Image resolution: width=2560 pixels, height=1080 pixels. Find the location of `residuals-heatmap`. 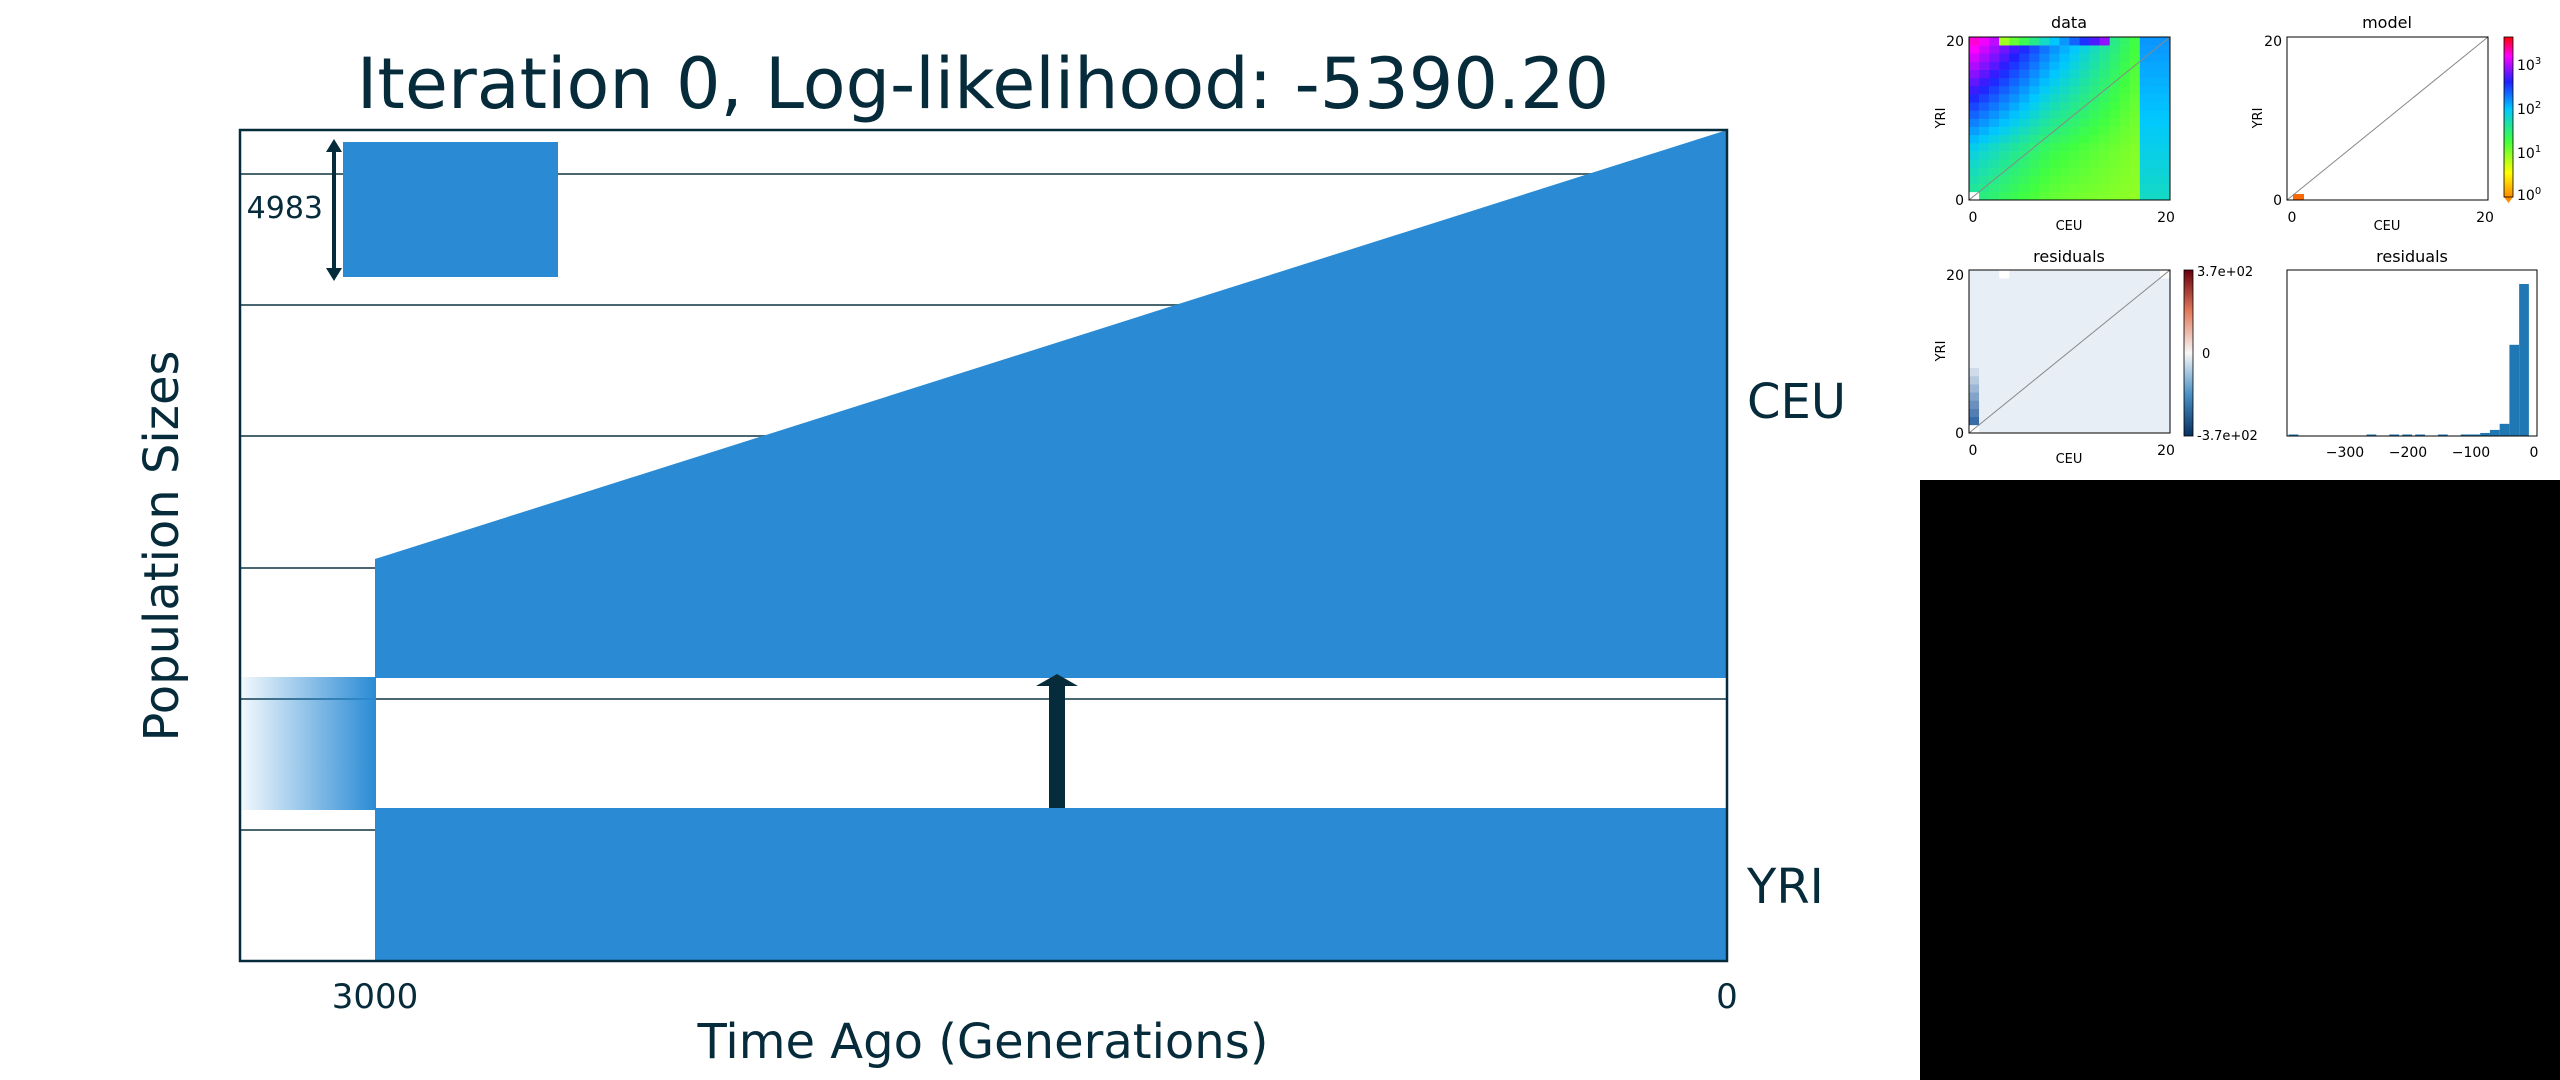

residuals-heatmap is located at coordinates (2070, 352).